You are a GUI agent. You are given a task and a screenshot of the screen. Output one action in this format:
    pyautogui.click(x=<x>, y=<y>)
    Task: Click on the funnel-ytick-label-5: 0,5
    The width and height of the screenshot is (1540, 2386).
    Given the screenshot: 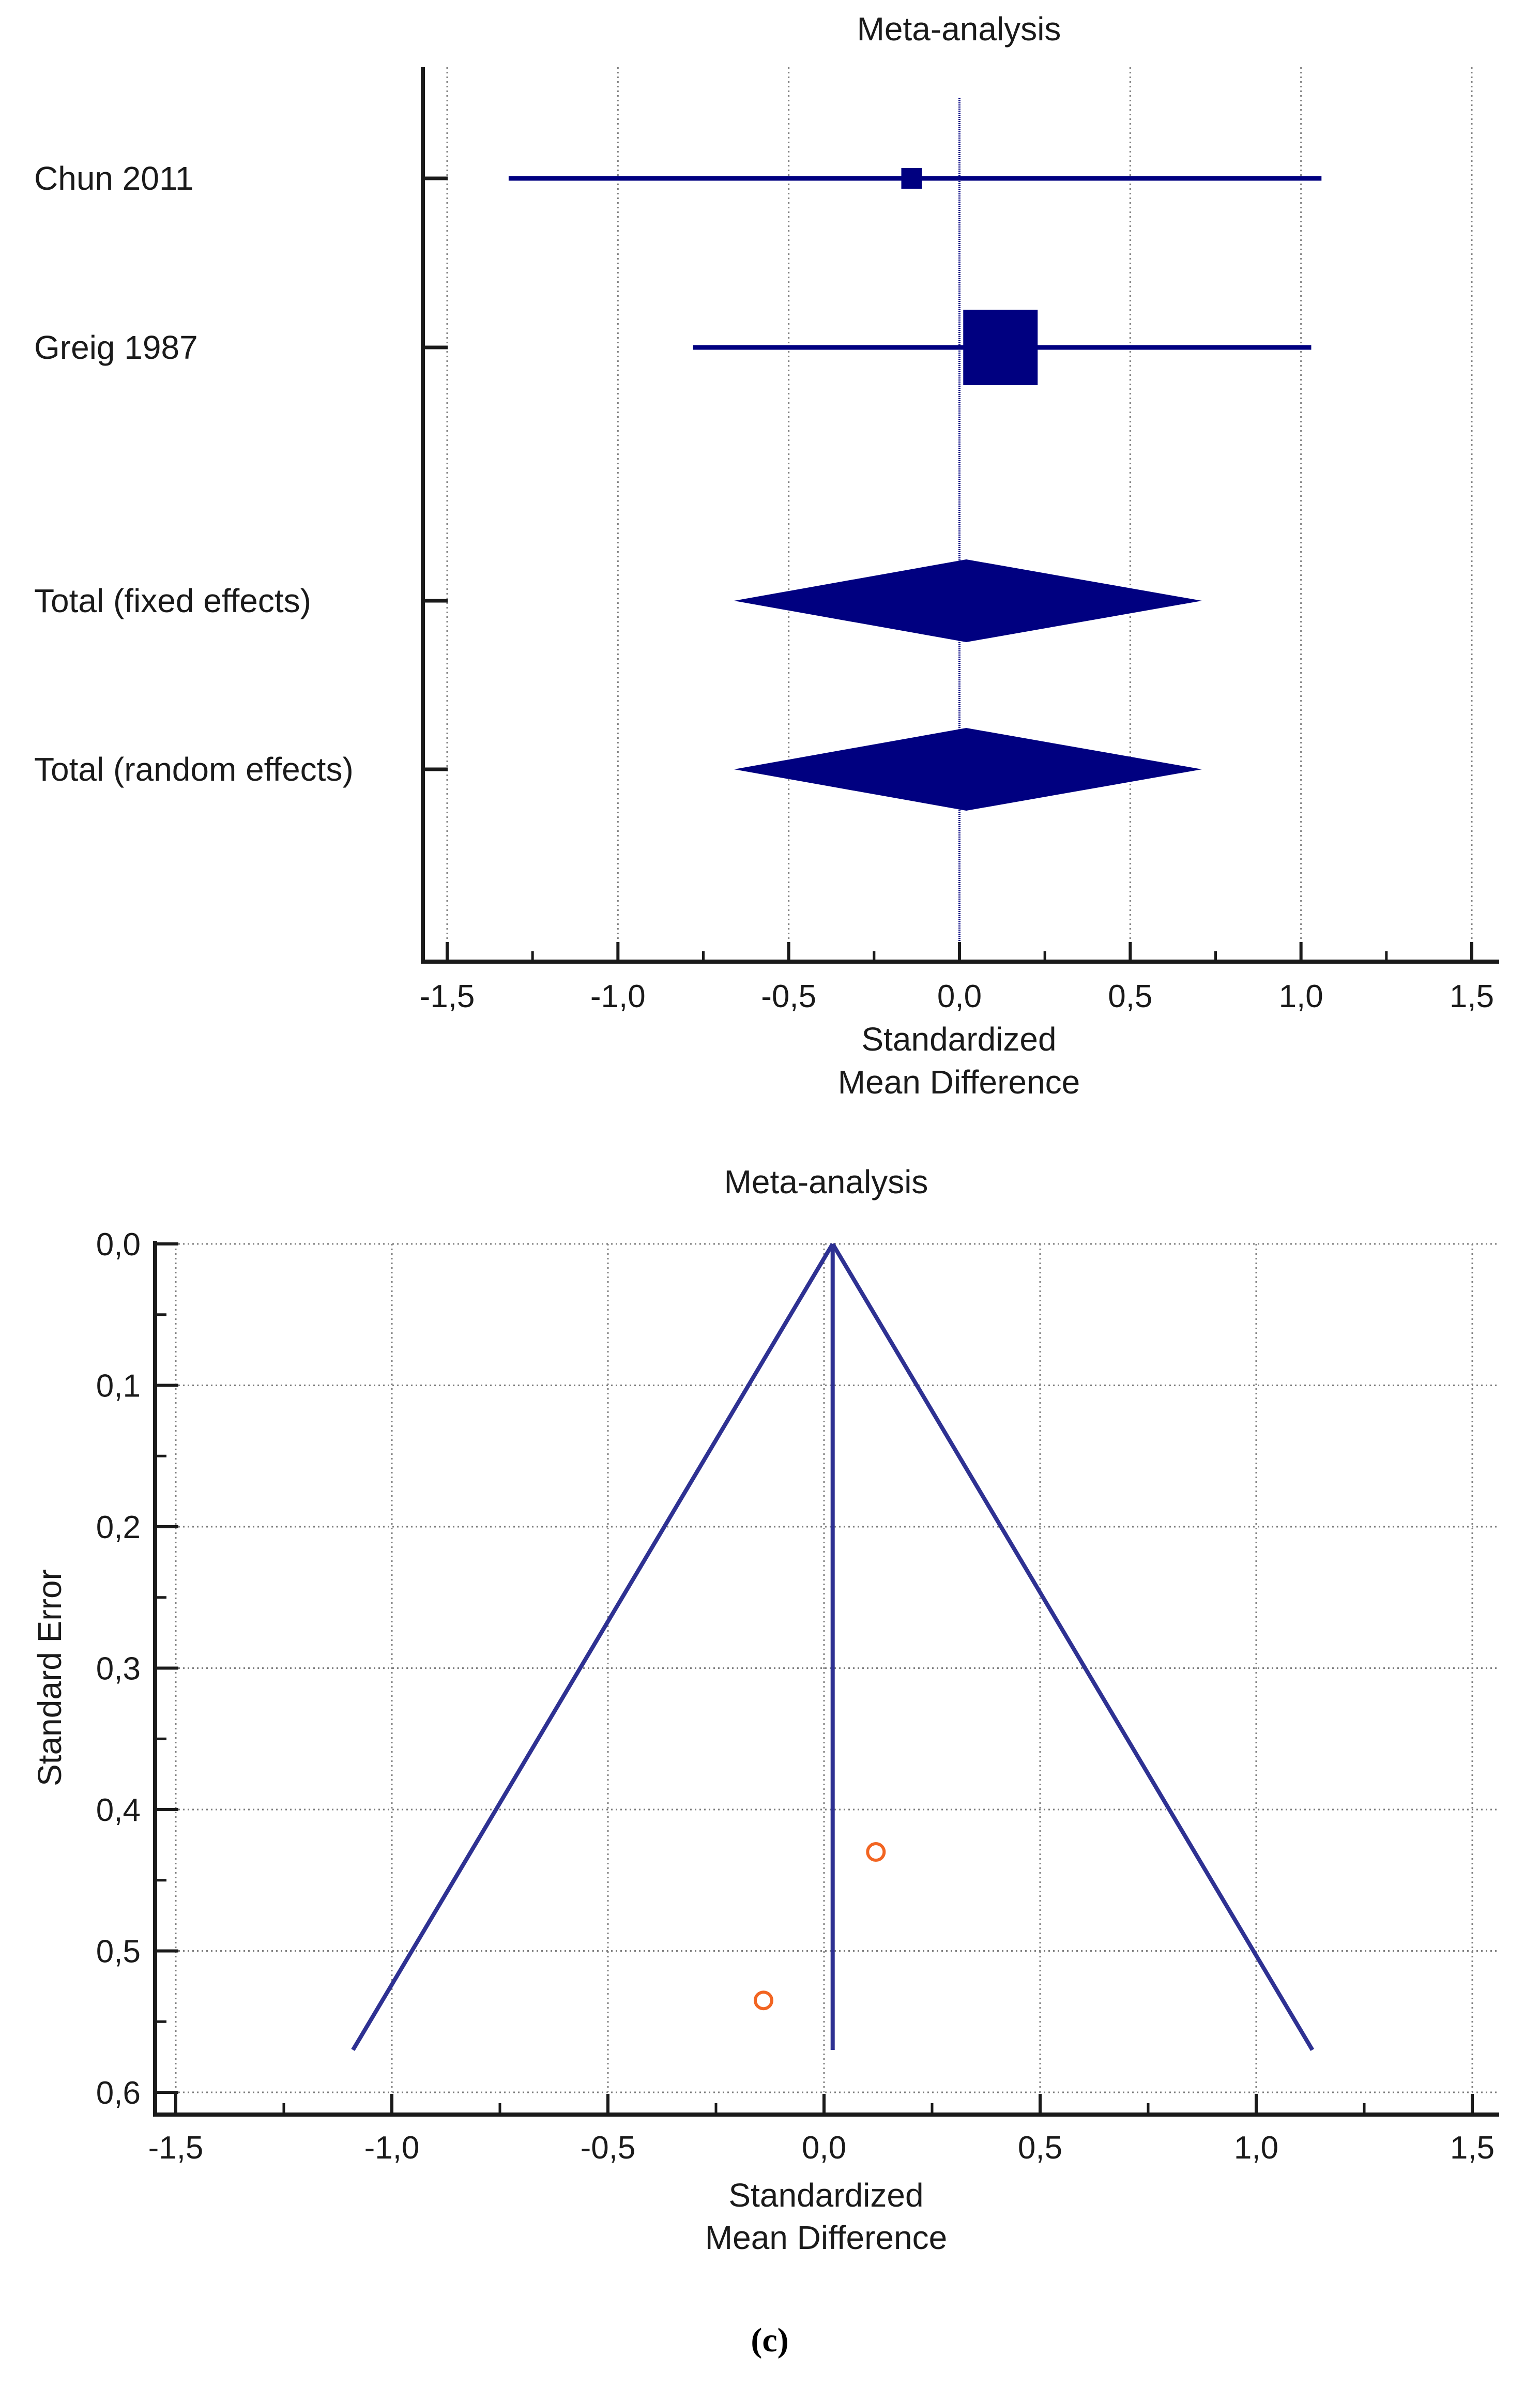 What is the action you would take?
    pyautogui.click(x=118, y=1952)
    